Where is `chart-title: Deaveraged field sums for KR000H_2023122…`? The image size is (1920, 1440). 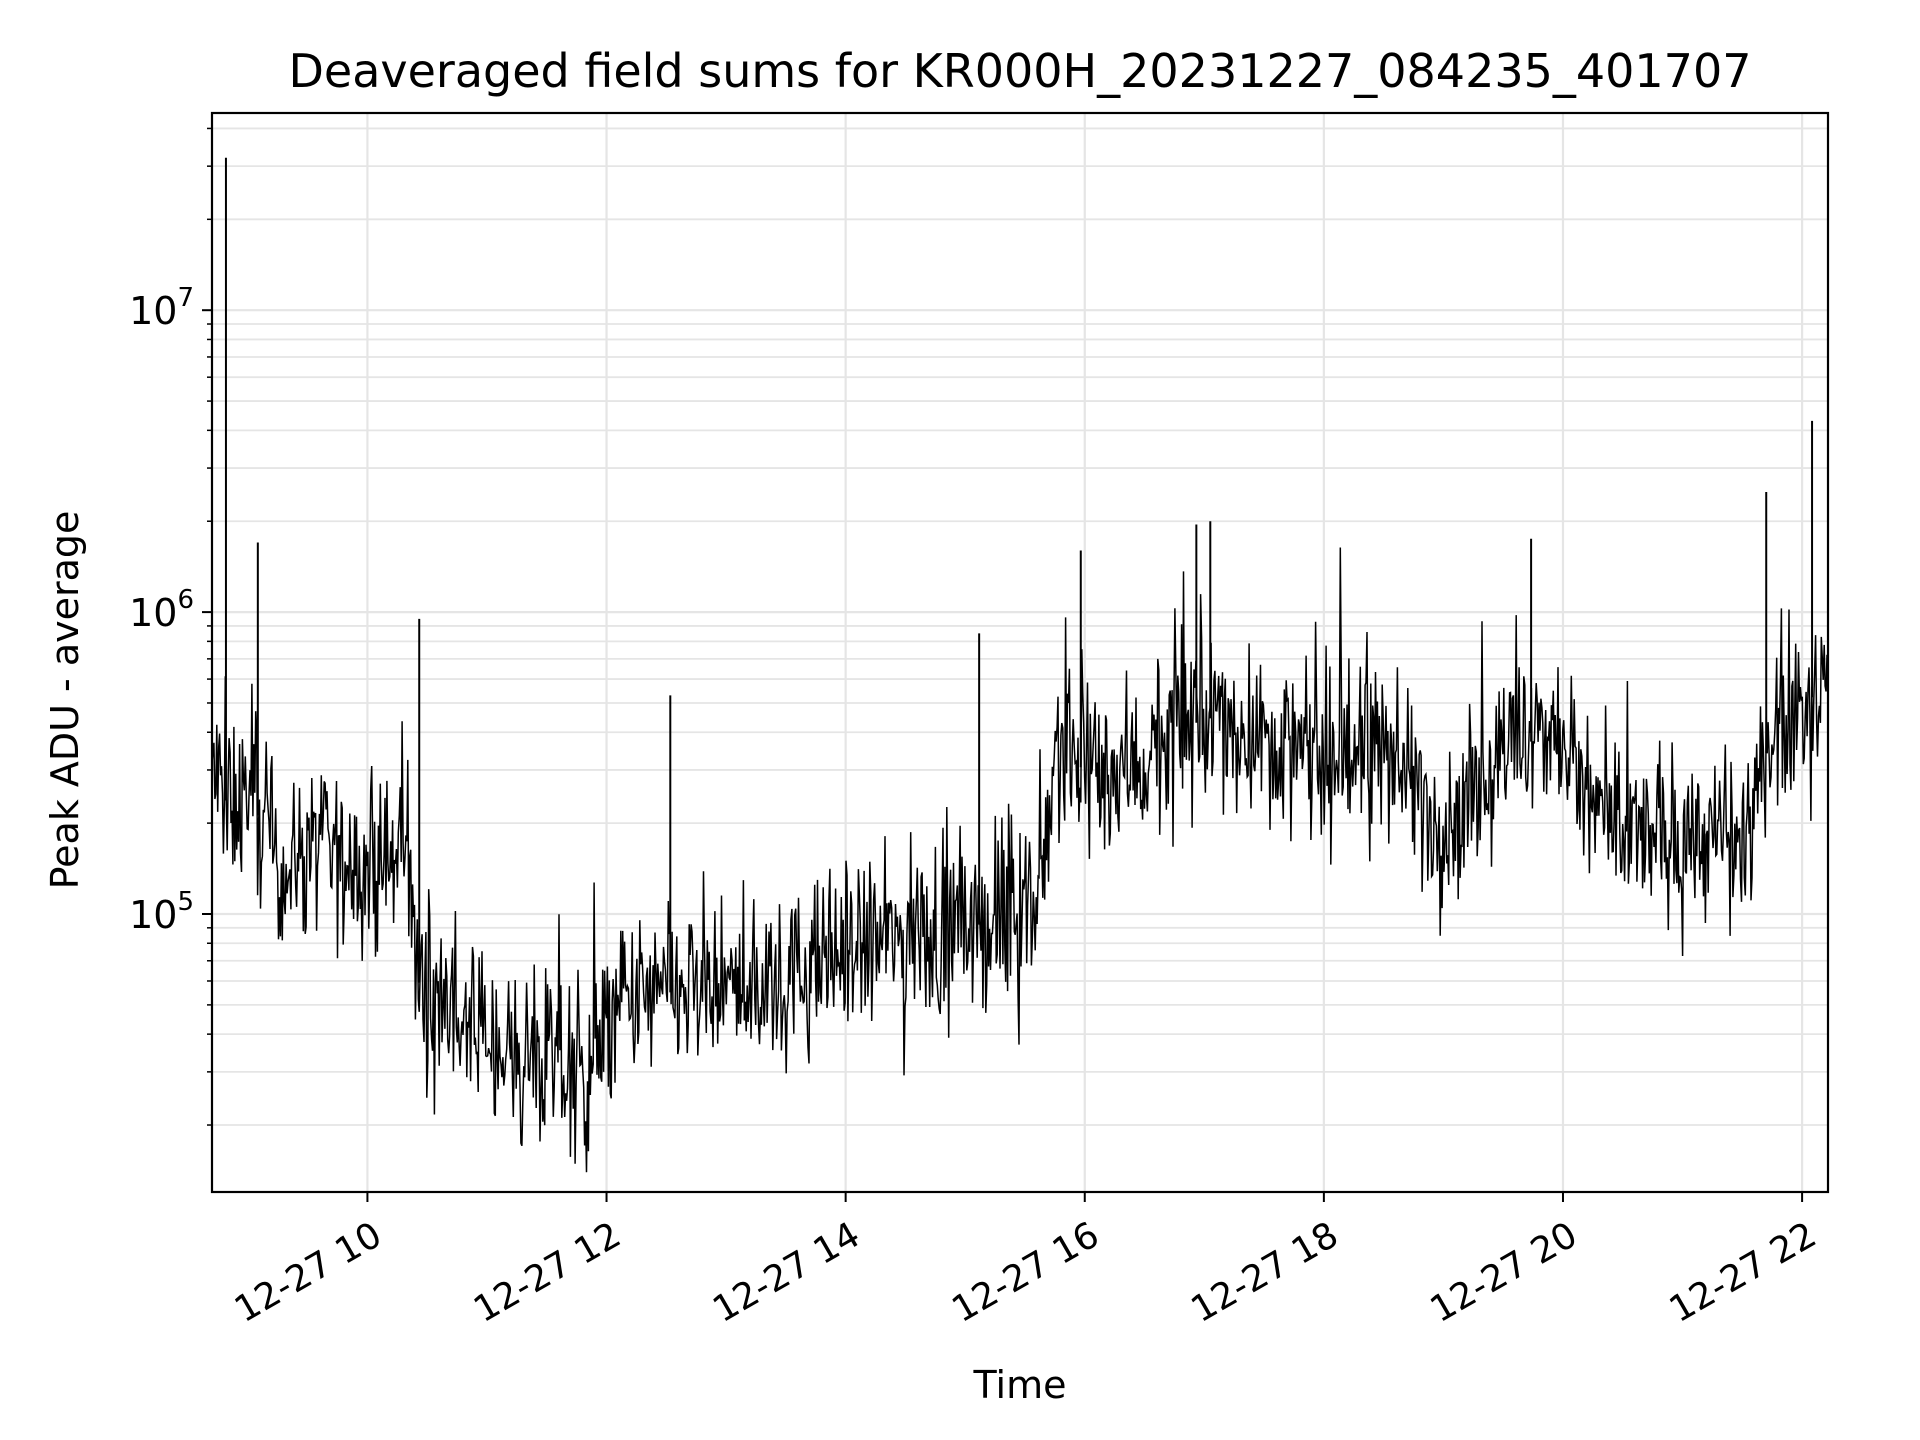
chart-title: Deaveraged field sums for KR000H_2023122… is located at coordinates (1020, 71).